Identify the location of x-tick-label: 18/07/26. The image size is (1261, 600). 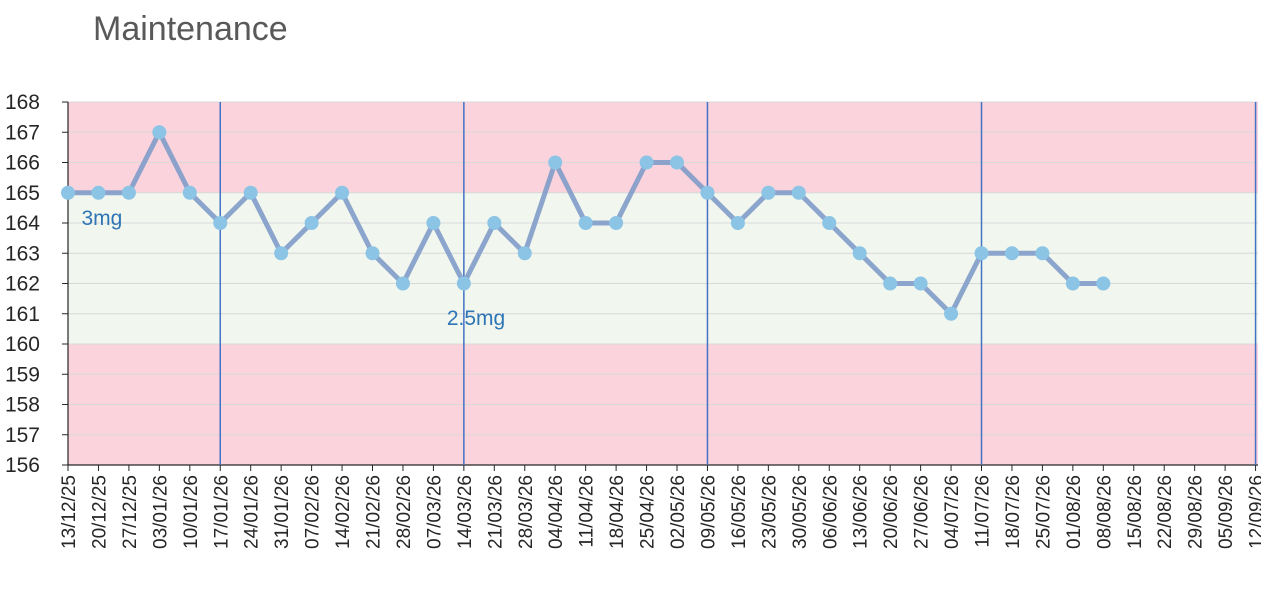
(1013, 512).